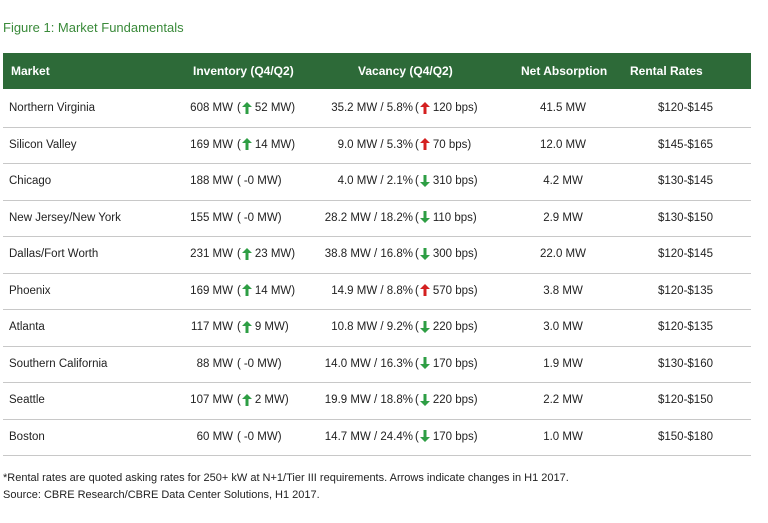  I want to click on vacancy: 35.2 MW / 5.8%, so click(372, 108).